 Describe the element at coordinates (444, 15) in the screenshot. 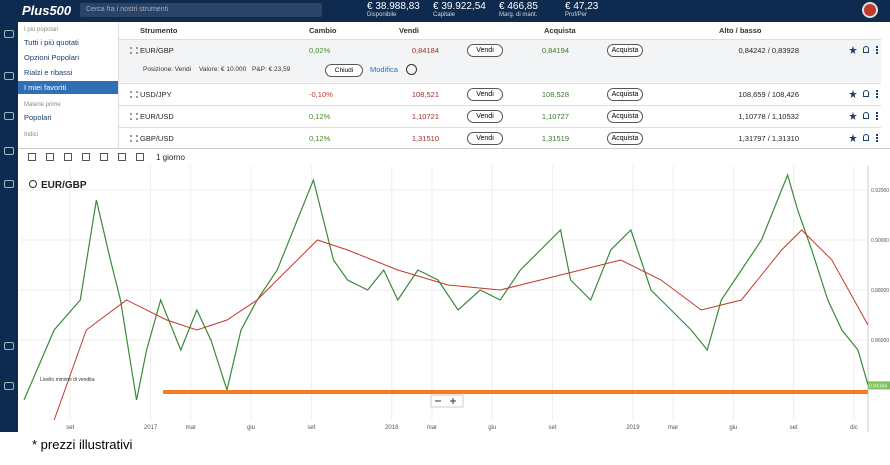

I see `stat-label: Capitale` at that location.